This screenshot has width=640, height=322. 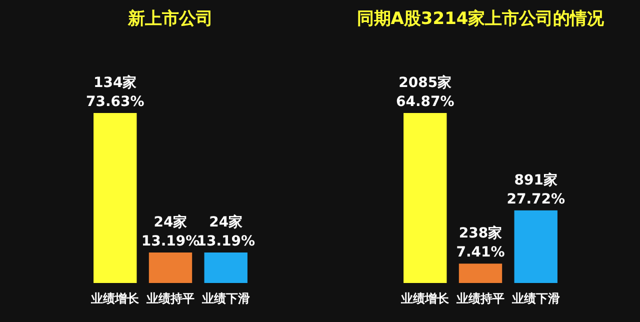 What do you see at coordinates (480, 242) in the screenshot?
I see `data-label: 238家 7.41%` at bounding box center [480, 242].